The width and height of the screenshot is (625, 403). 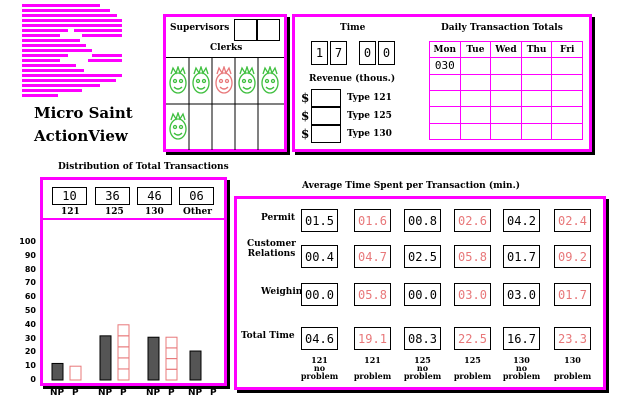 What do you see at coordinates (143, 167) in the screenshot?
I see `distribution-title: Distribution of Total Transactions` at bounding box center [143, 167].